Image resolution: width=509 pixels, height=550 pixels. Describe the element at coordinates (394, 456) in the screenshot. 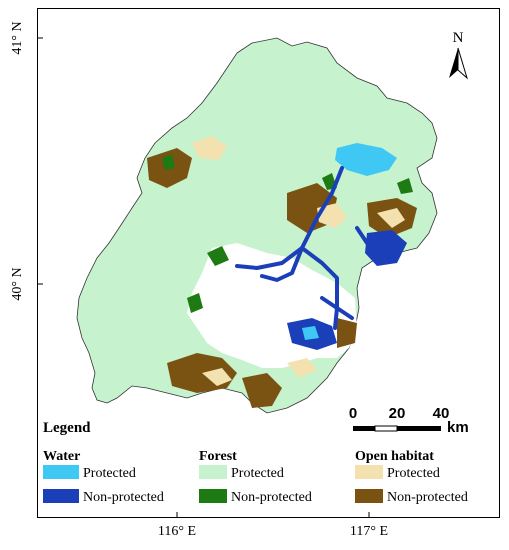

I see `legend-group-open-habitat: Open habitat` at that location.